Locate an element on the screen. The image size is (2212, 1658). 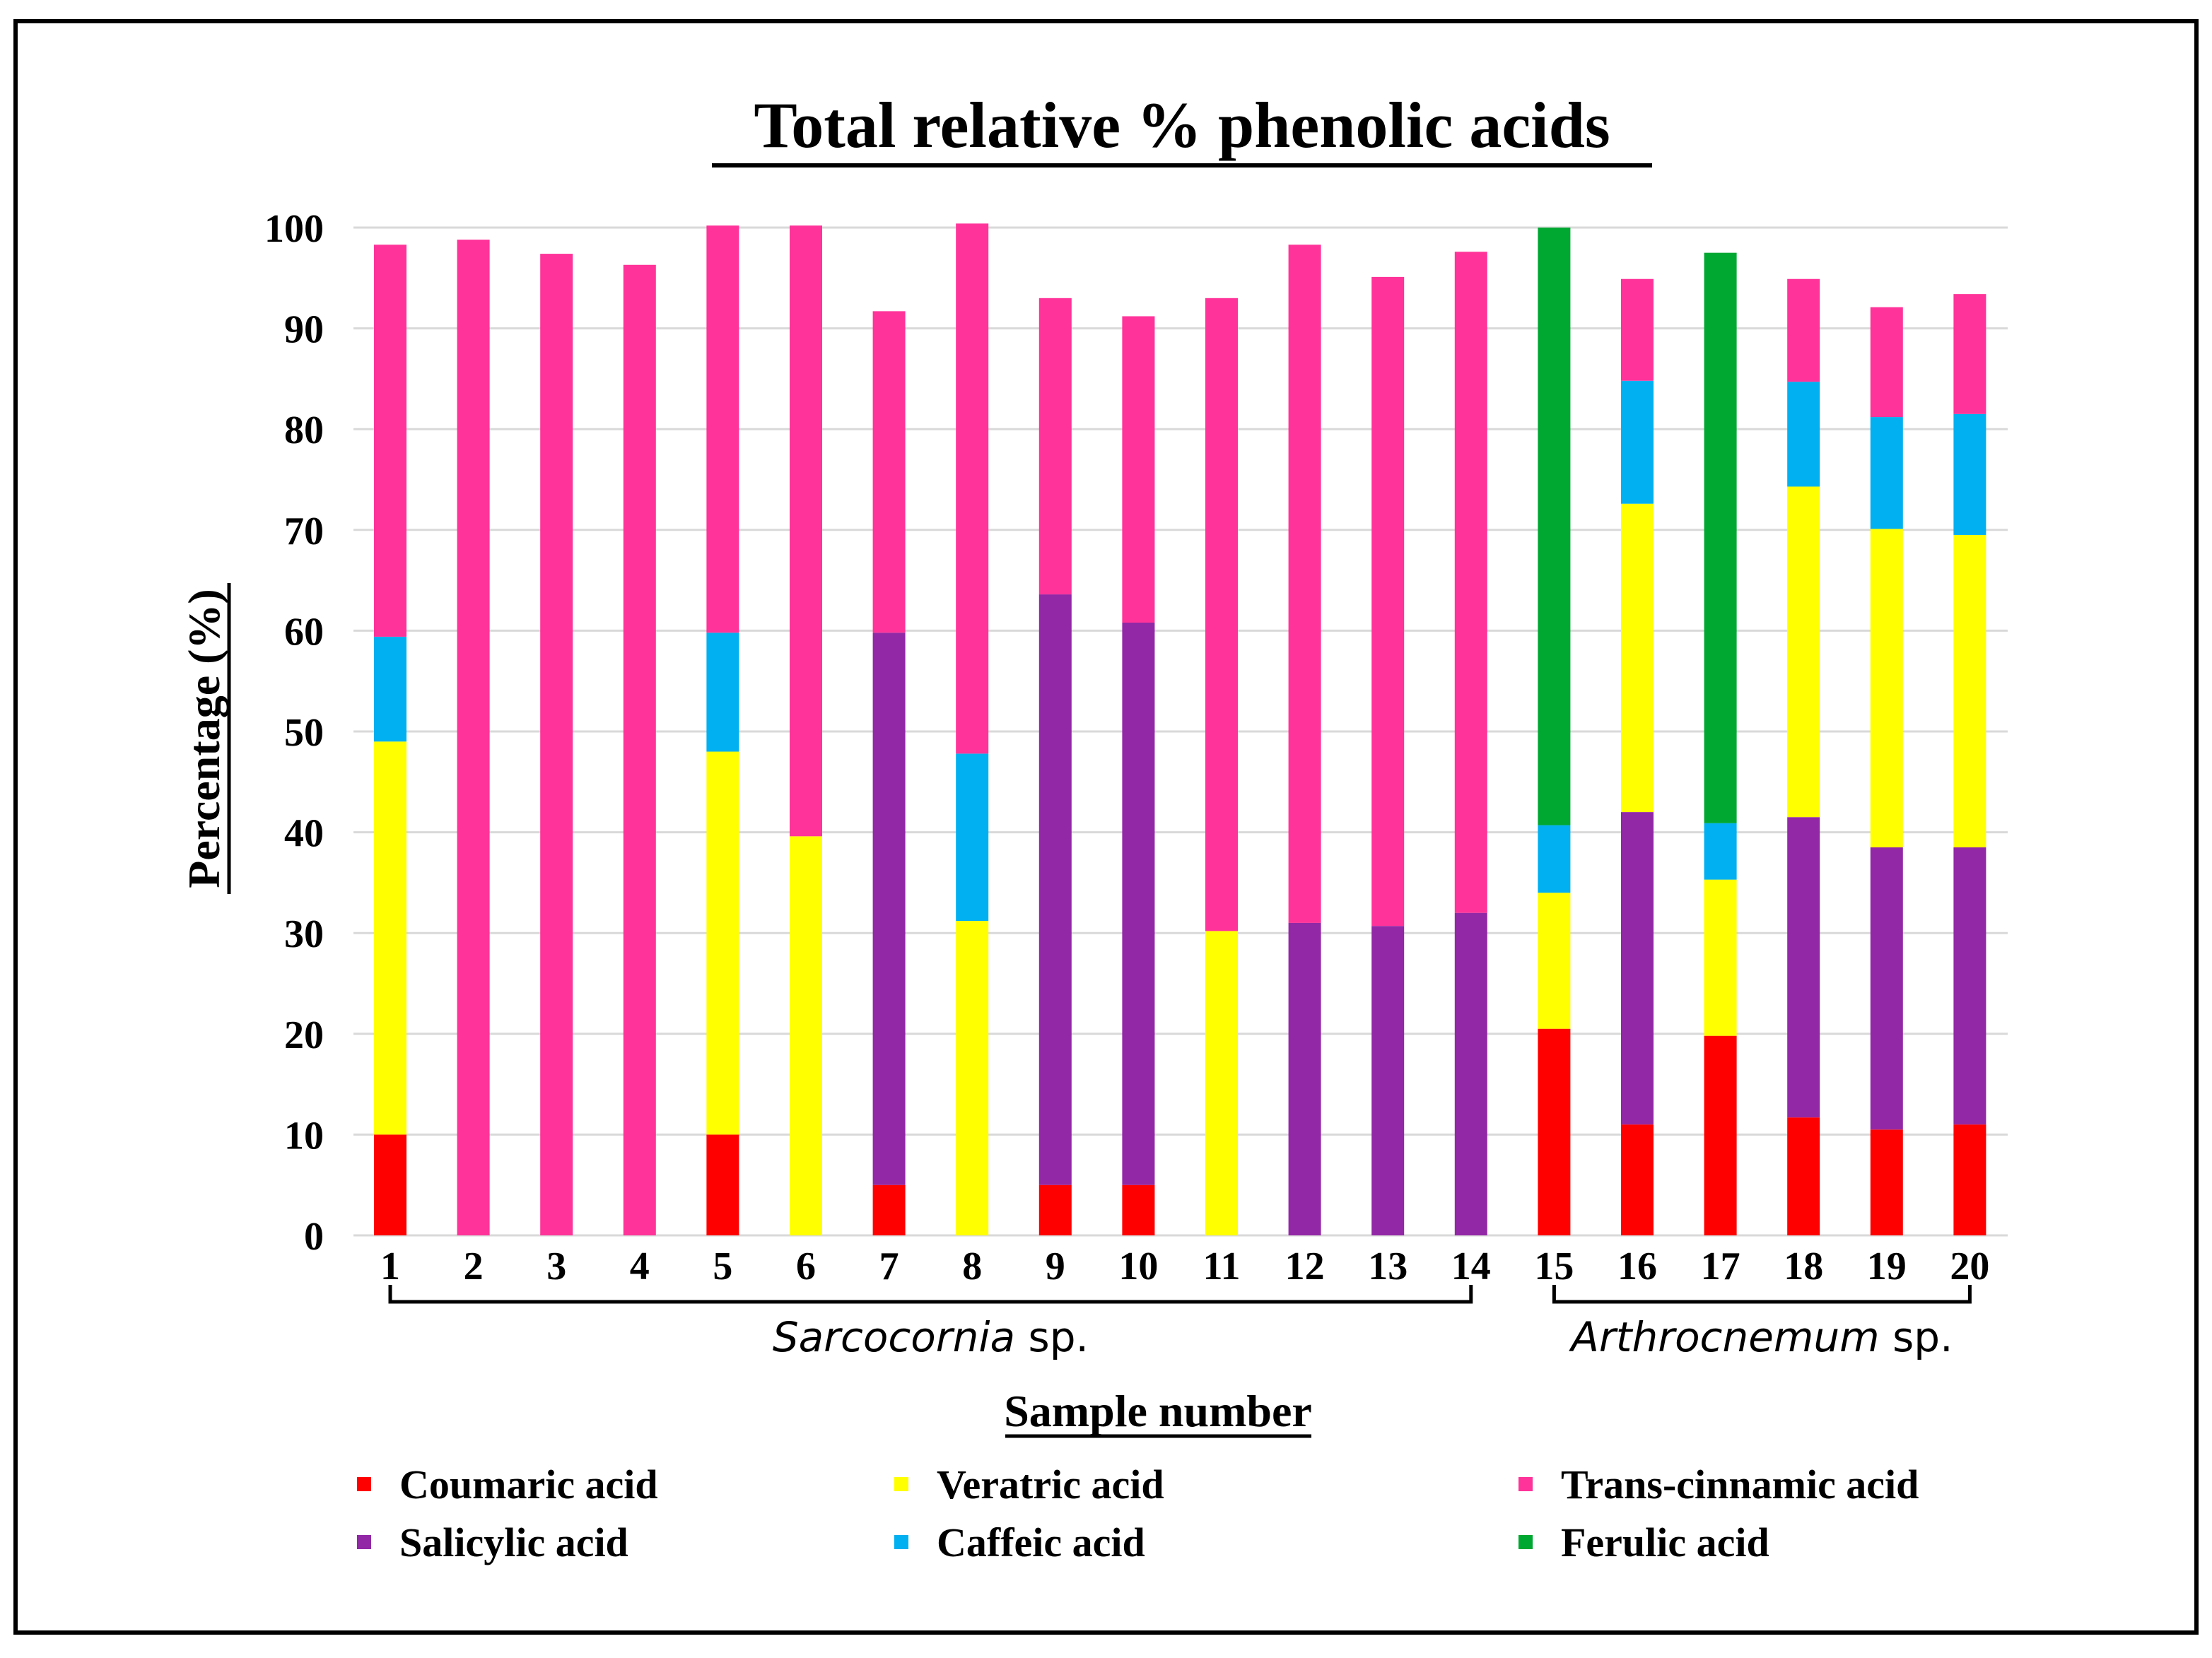
y-tick-label: 10 is located at coordinates (304, 1136).